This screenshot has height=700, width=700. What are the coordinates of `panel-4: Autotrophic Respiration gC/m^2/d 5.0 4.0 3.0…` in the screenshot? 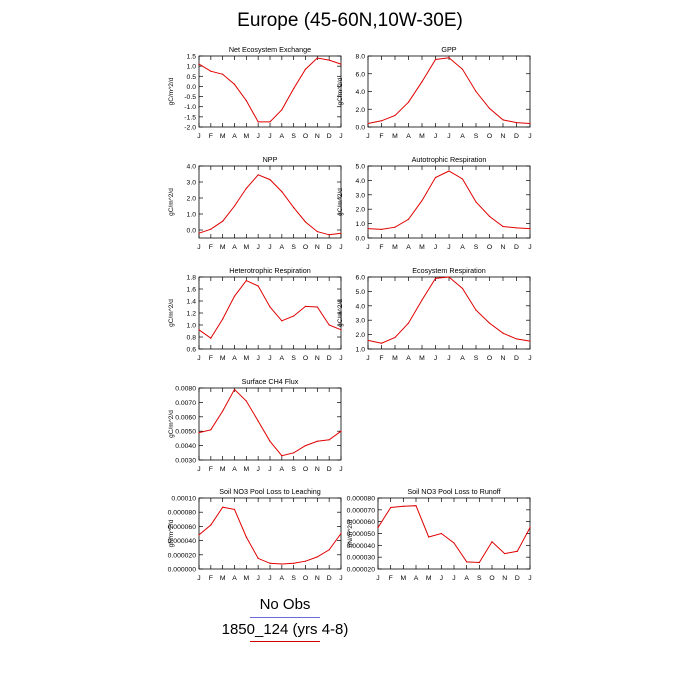 It's located at (434, 203).